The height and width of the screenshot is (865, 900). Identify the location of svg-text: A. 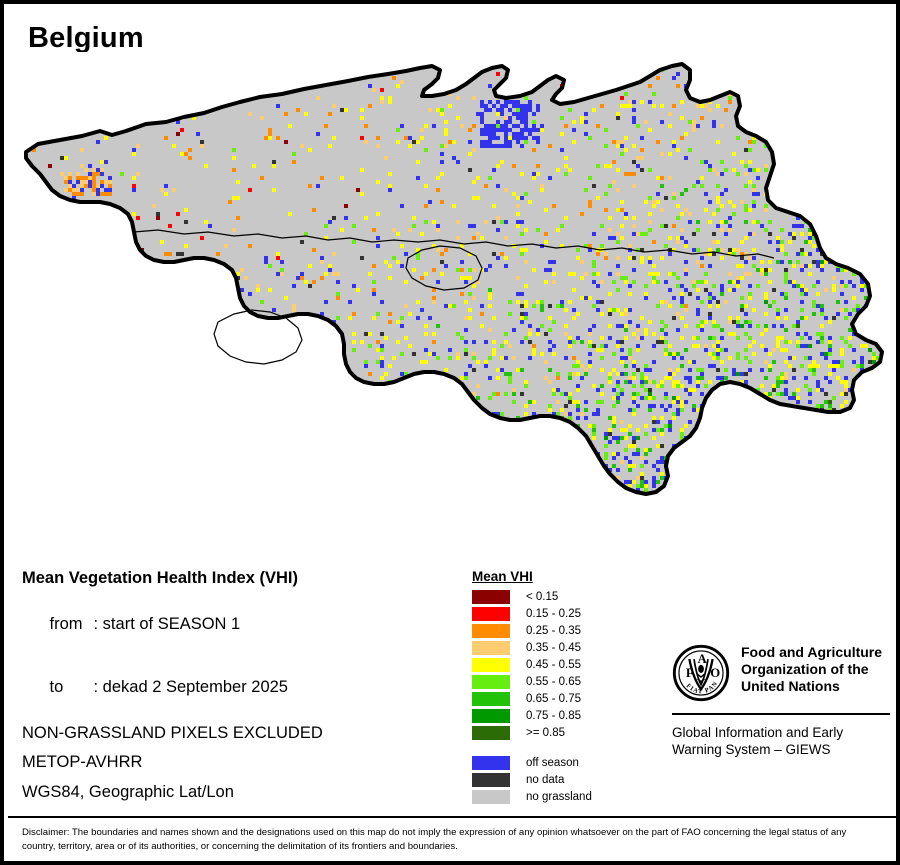
(703, 659).